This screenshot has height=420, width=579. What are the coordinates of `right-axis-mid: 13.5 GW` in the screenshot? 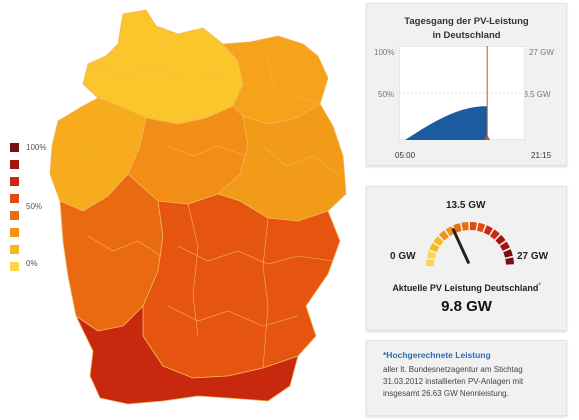 It's located at (535, 94).